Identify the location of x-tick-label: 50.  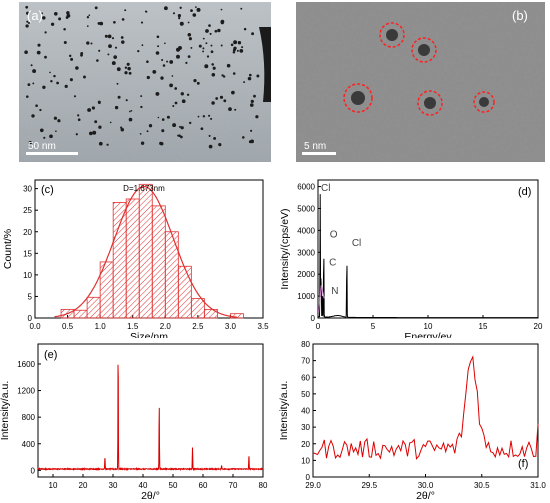
(173, 485).